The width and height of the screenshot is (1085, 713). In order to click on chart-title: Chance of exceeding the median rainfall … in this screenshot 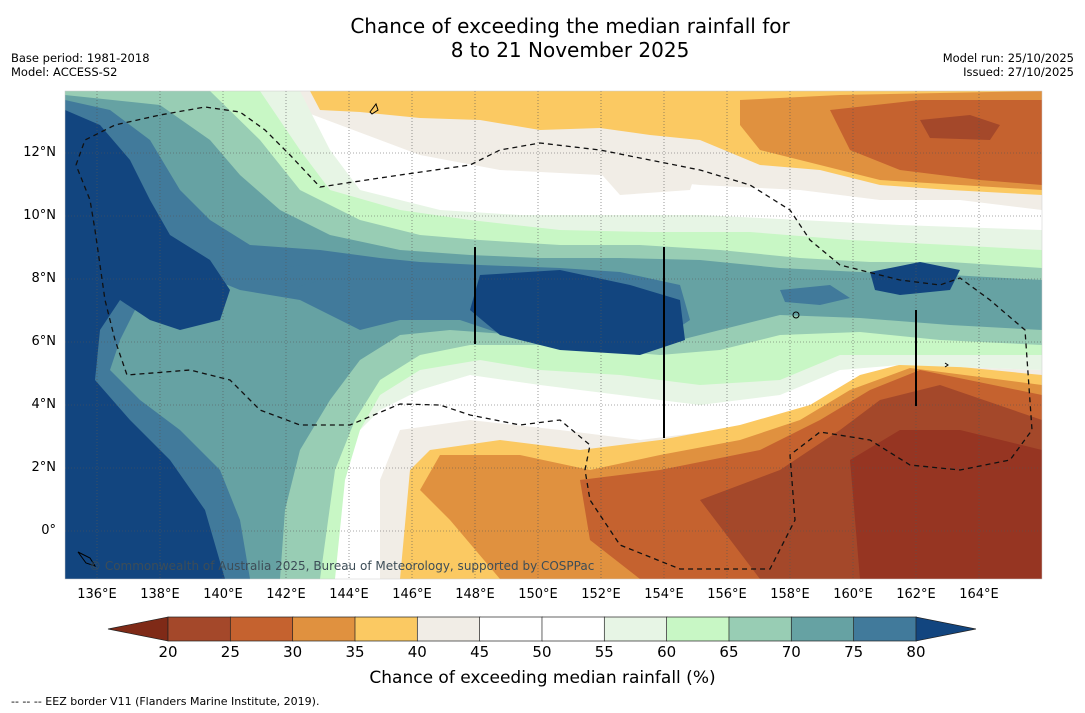, I will do `click(542, 38)`.